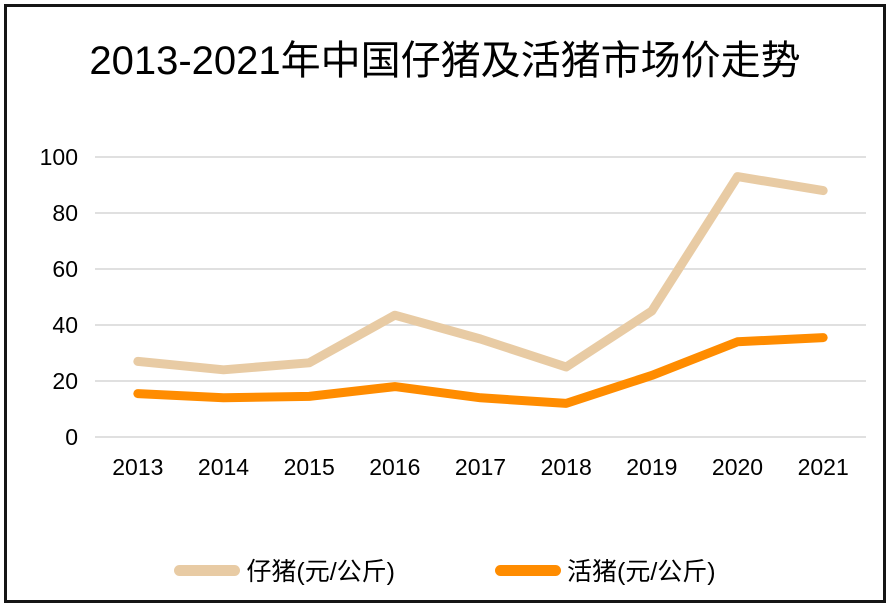  What do you see at coordinates (737, 467) in the screenshot?
I see `x-axis-tick-label: 2020` at bounding box center [737, 467].